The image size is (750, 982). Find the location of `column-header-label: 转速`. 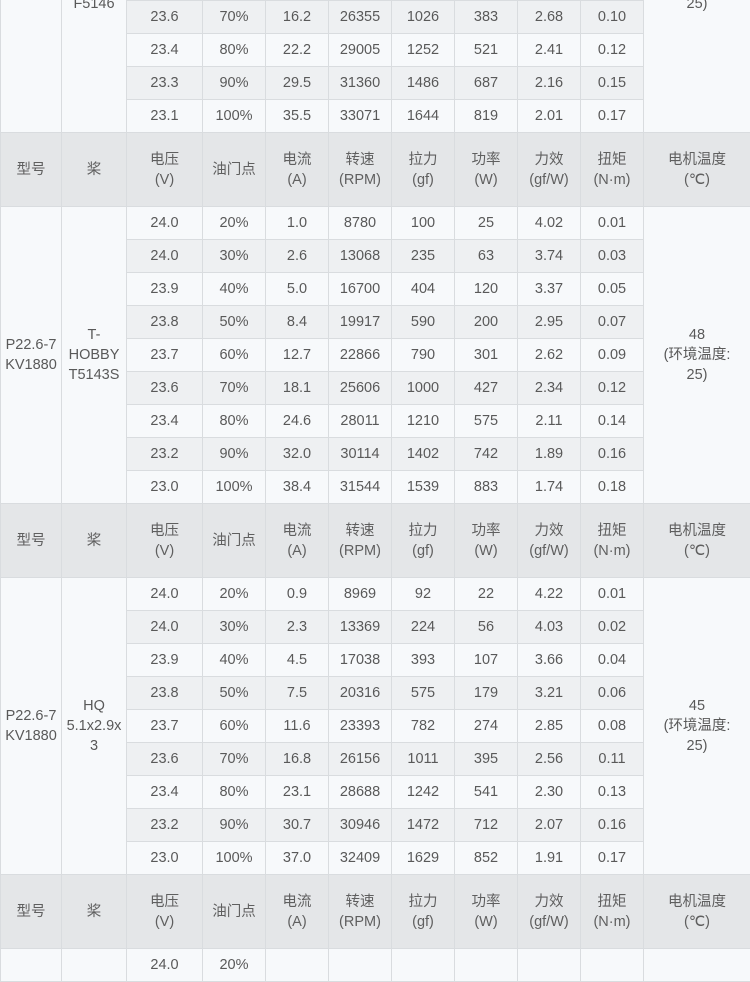

column-header-label: 转速 is located at coordinates (360, 531).